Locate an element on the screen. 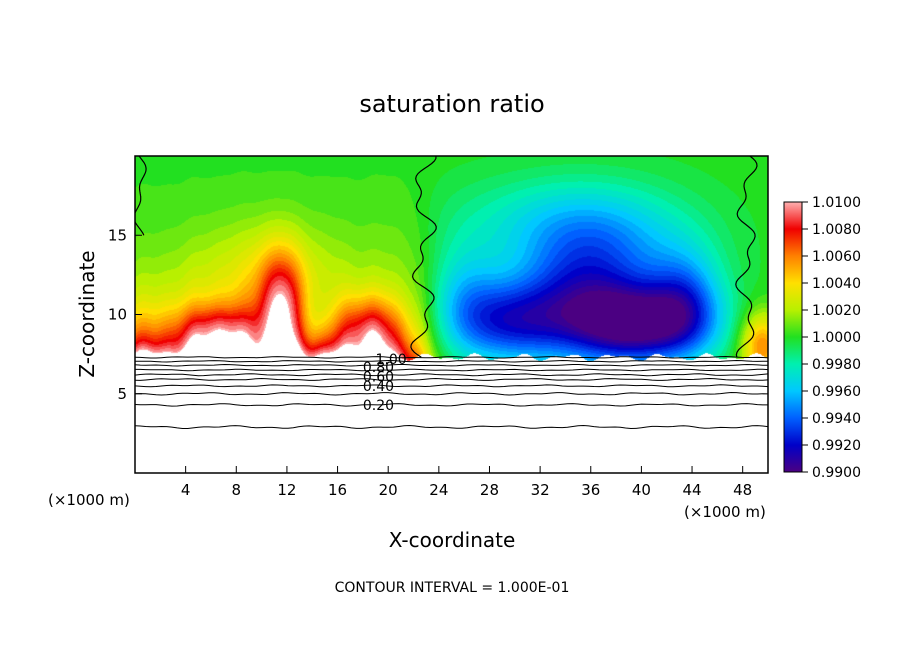 This screenshot has width=904, height=654. colorbar is located at coordinates (793, 337).